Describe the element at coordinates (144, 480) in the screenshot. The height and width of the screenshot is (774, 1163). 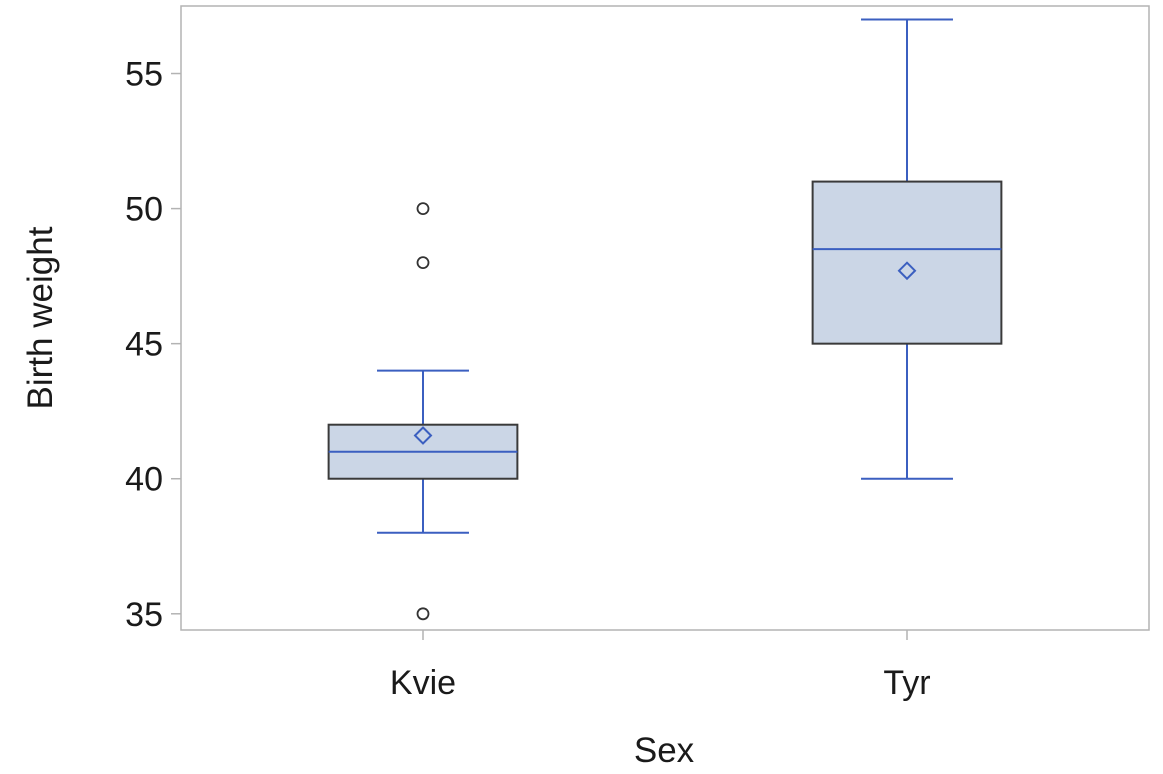
I see `y-tick-label: 40` at that location.